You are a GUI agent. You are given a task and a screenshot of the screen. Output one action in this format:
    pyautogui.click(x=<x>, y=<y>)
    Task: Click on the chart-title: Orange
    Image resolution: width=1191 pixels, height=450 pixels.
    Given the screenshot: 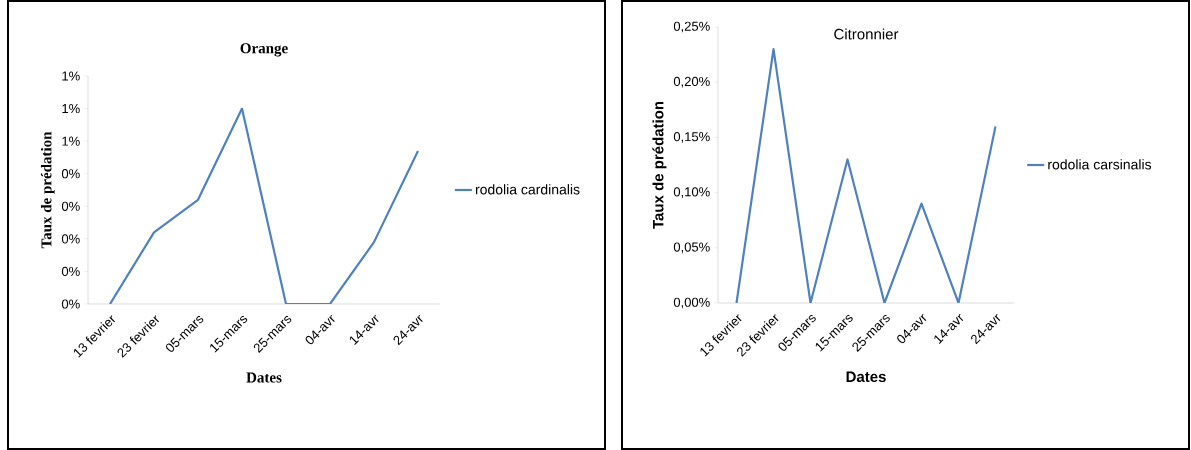 What is the action you would take?
    pyautogui.click(x=264, y=50)
    